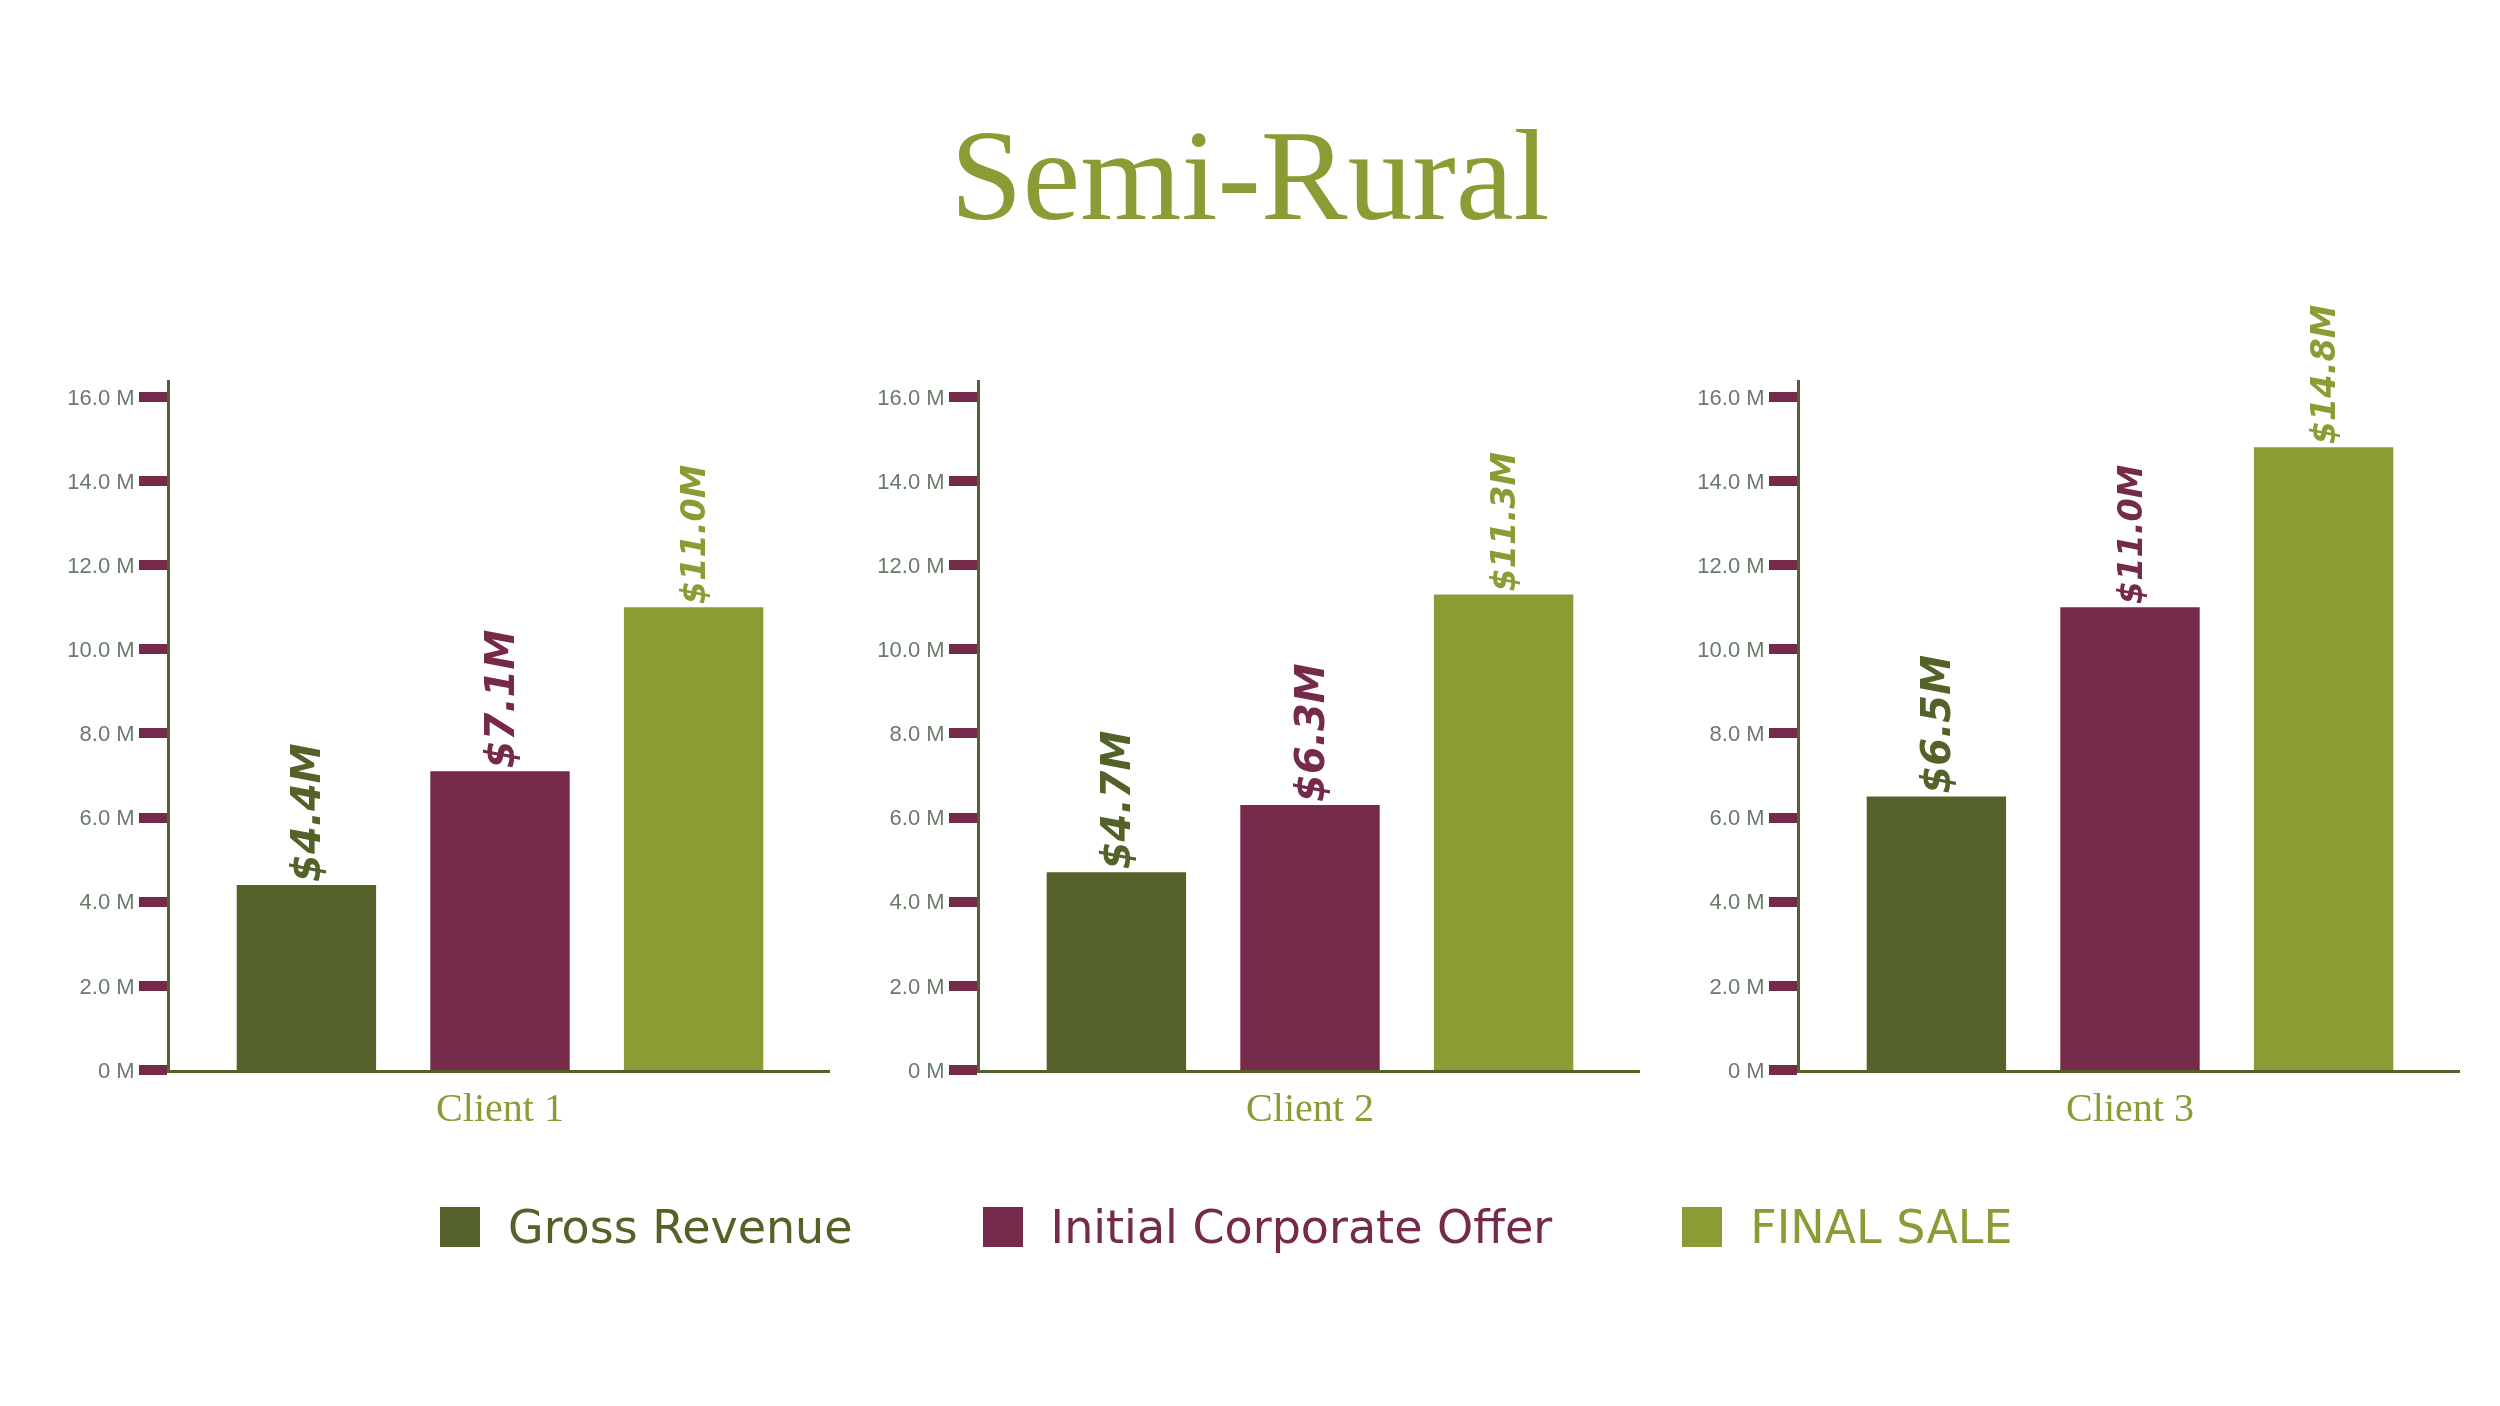 Image resolution: width=2500 pixels, height=1406 pixels. What do you see at coordinates (1116, 800) in the screenshot?
I see `data-label: $4.7M` at bounding box center [1116, 800].